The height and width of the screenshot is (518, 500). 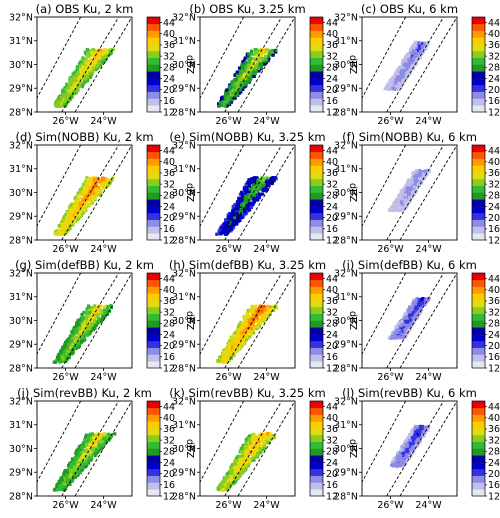 I want to click on colorbar-frame, so click(x=153, y=192).